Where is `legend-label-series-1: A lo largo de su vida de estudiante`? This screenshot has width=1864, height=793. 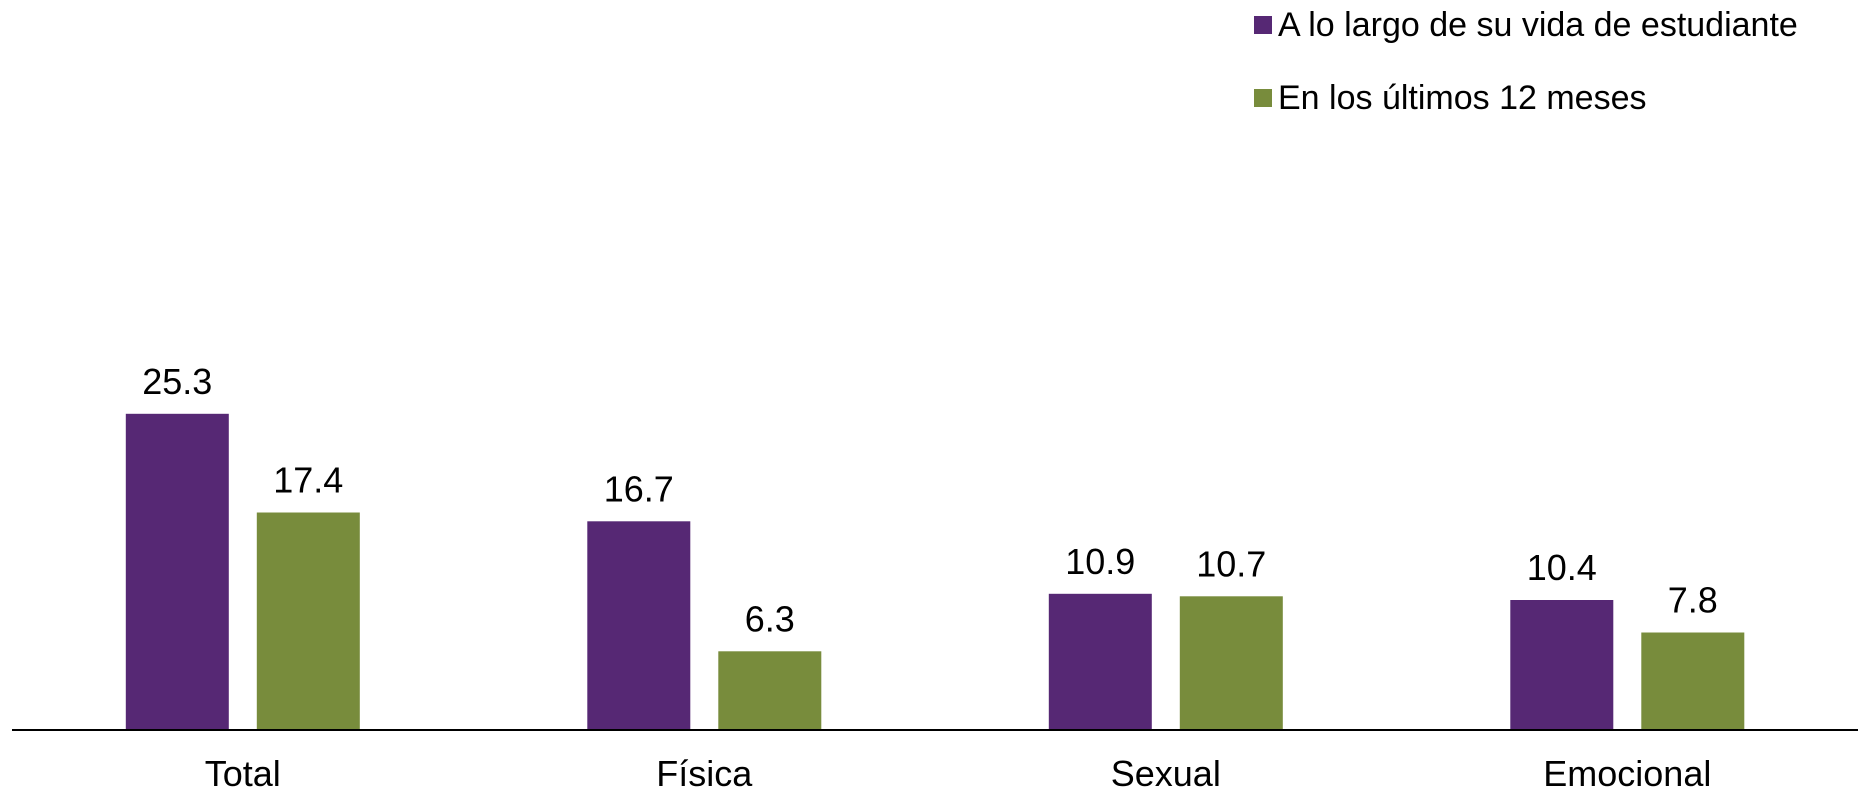
legend-label-series-1: A lo largo de su vida de estudiante is located at coordinates (1538, 24).